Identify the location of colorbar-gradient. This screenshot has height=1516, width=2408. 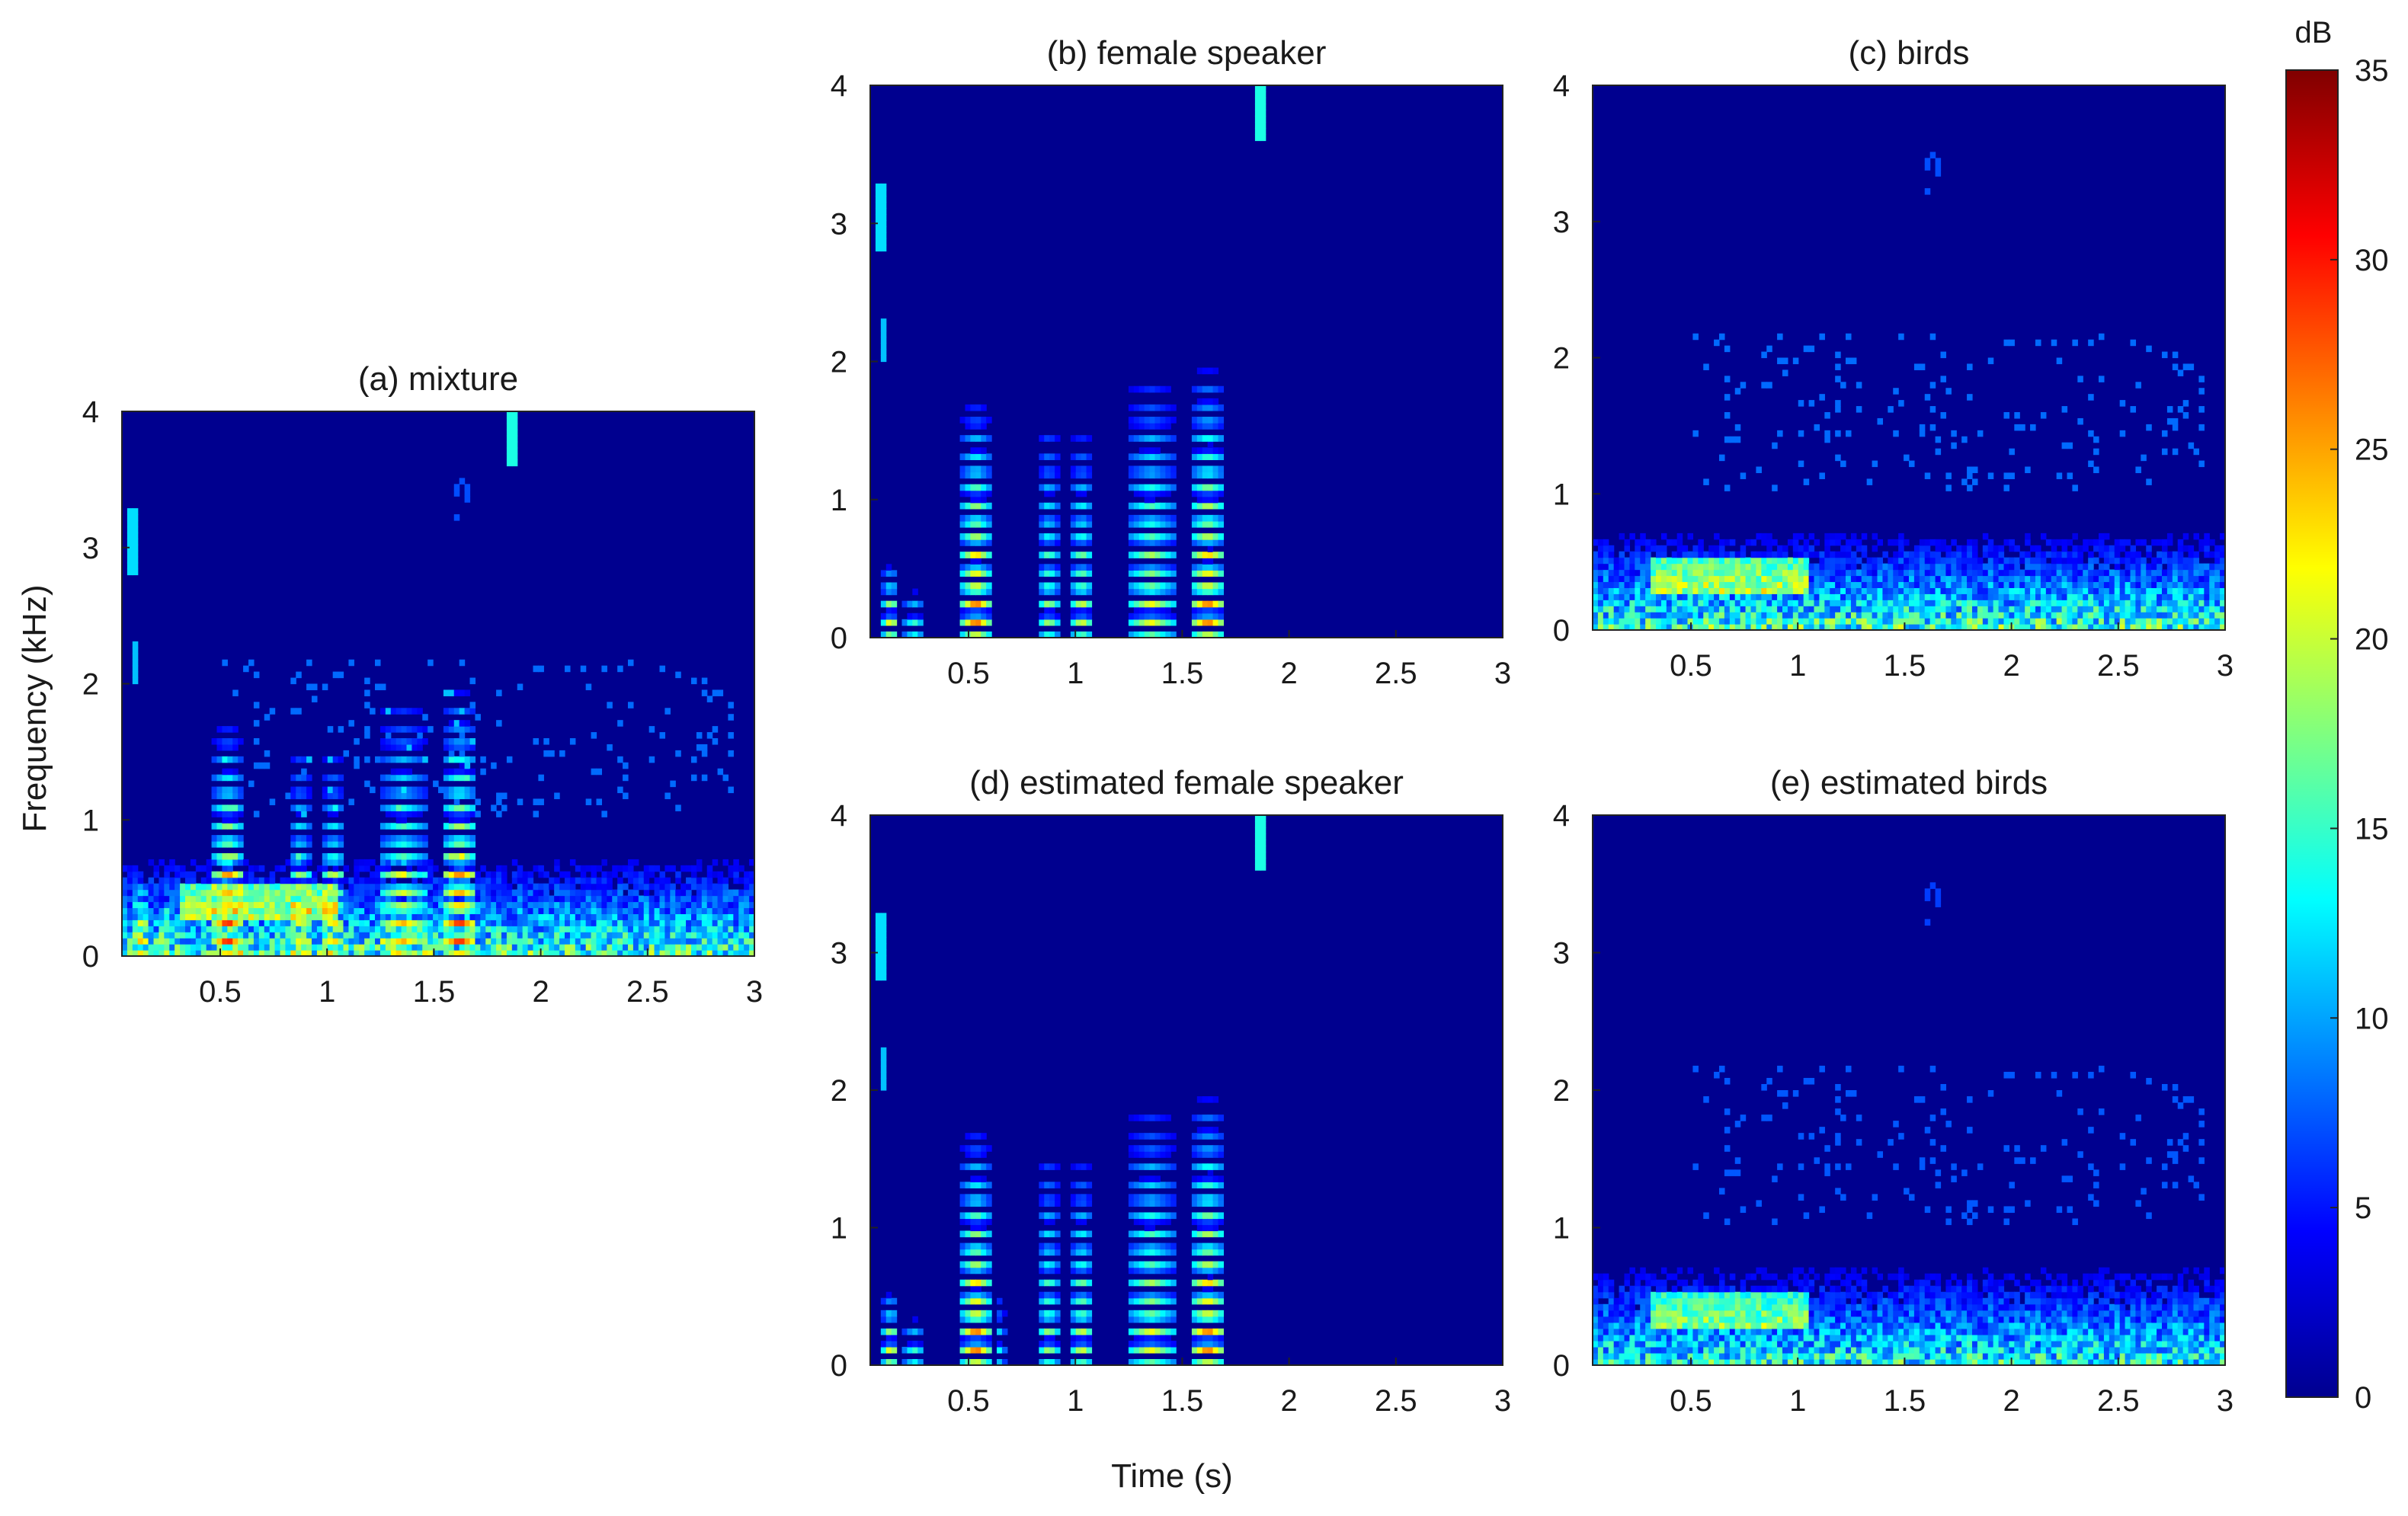
(2312, 733).